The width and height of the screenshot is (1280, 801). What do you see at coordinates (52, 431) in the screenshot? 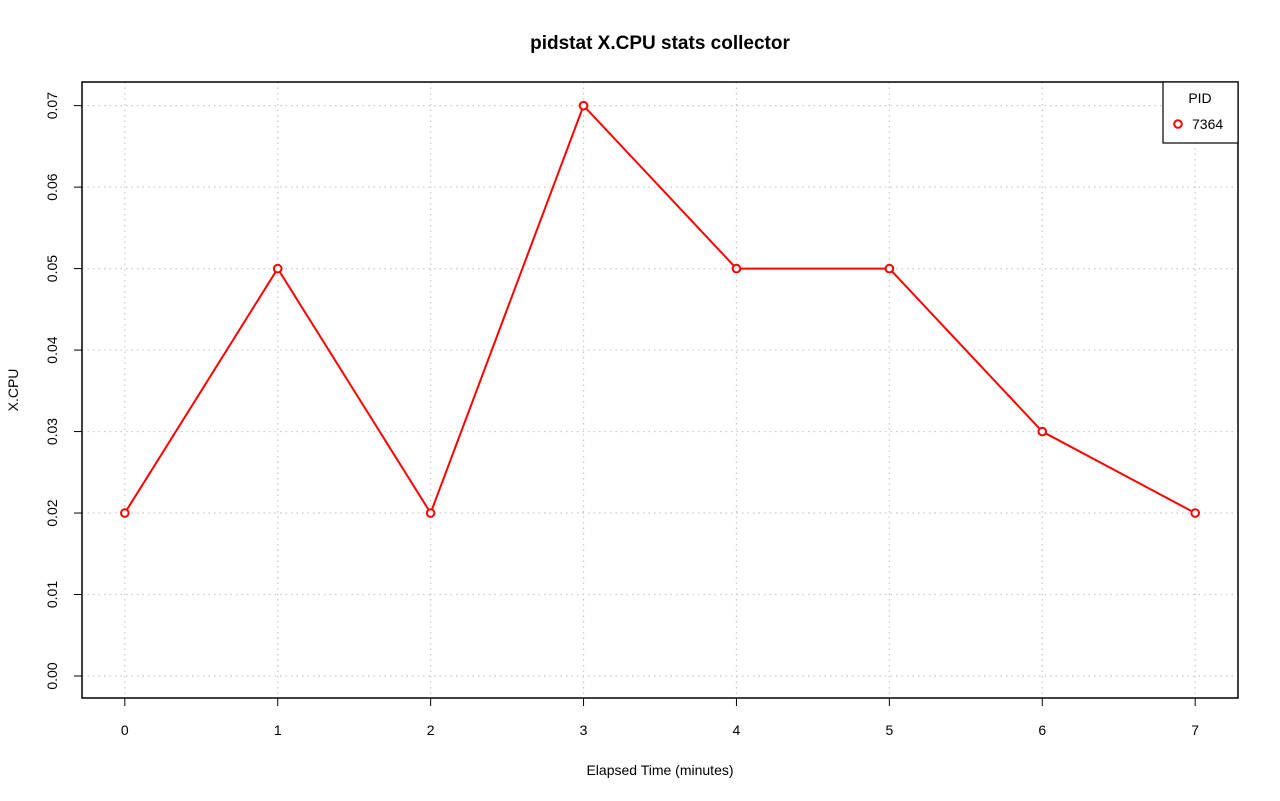
I see `y-tick-label: 0.03` at bounding box center [52, 431].